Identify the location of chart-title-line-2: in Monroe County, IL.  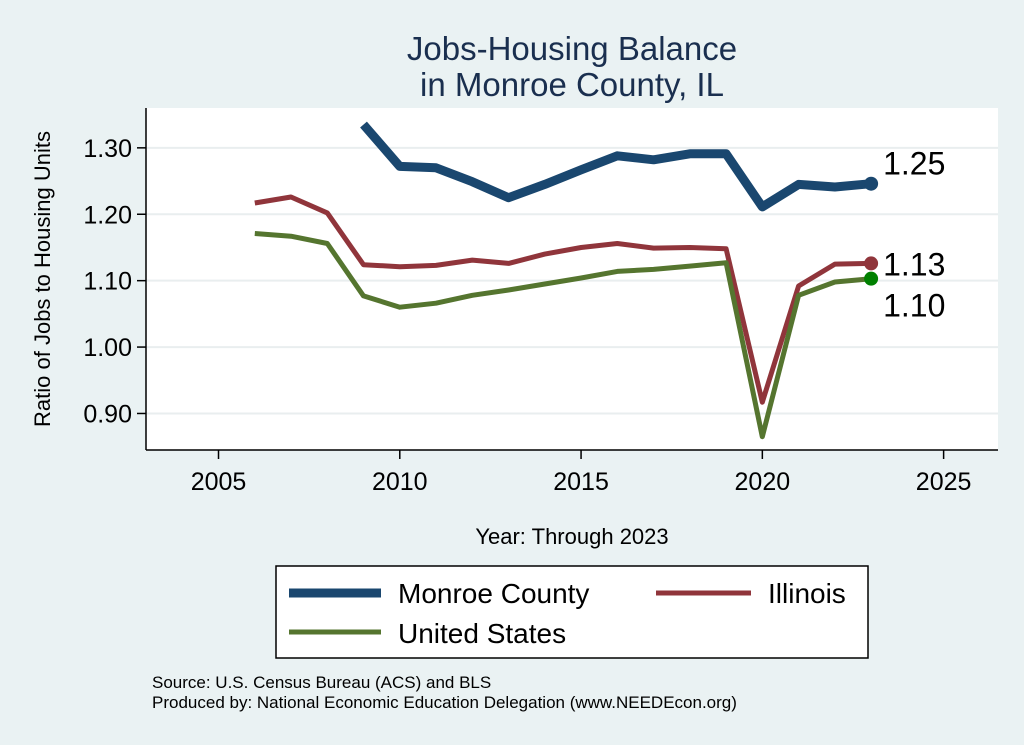
(572, 84).